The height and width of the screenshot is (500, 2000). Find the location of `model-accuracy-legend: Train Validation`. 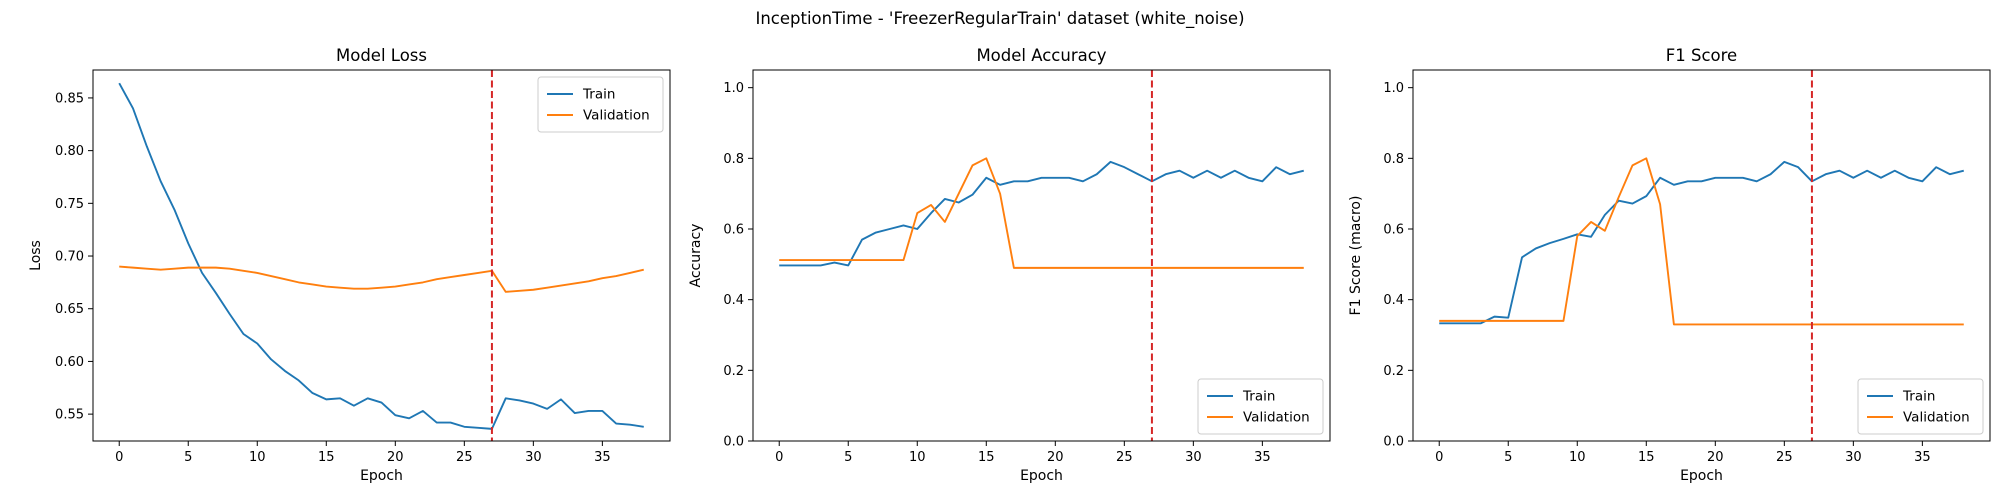

model-accuracy-legend: Train Validation is located at coordinates (1260, 406).